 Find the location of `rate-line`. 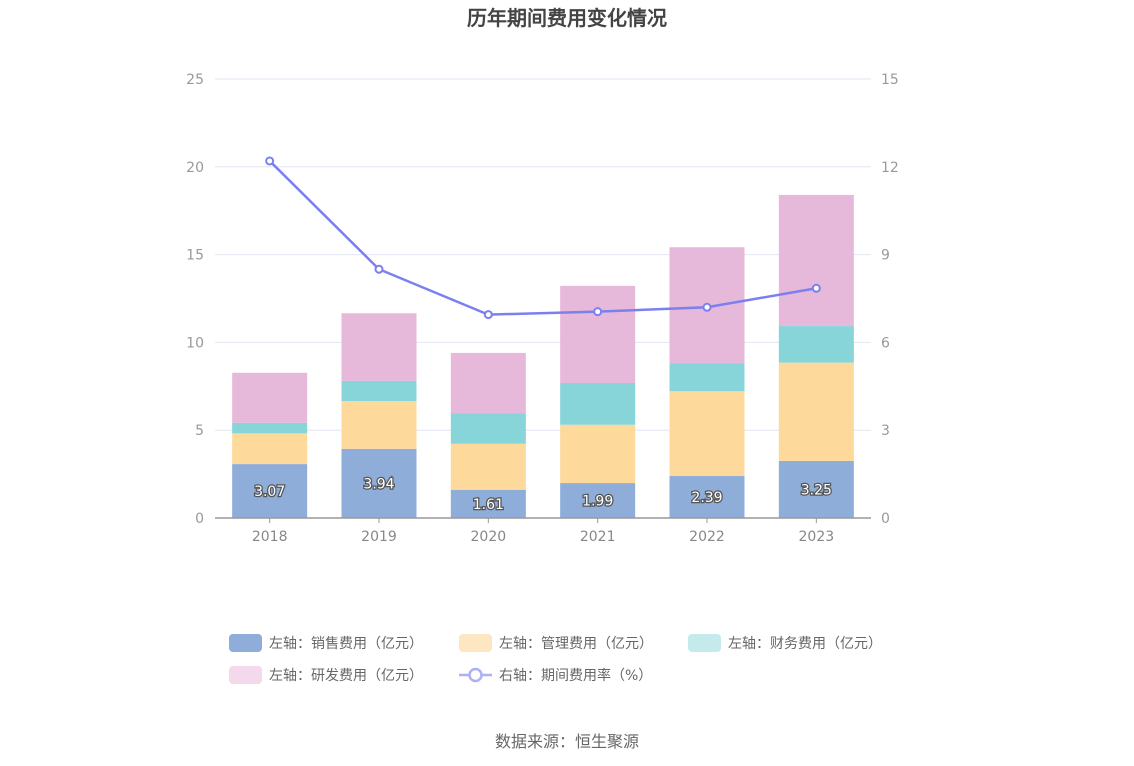

rate-line is located at coordinates (542, 238).